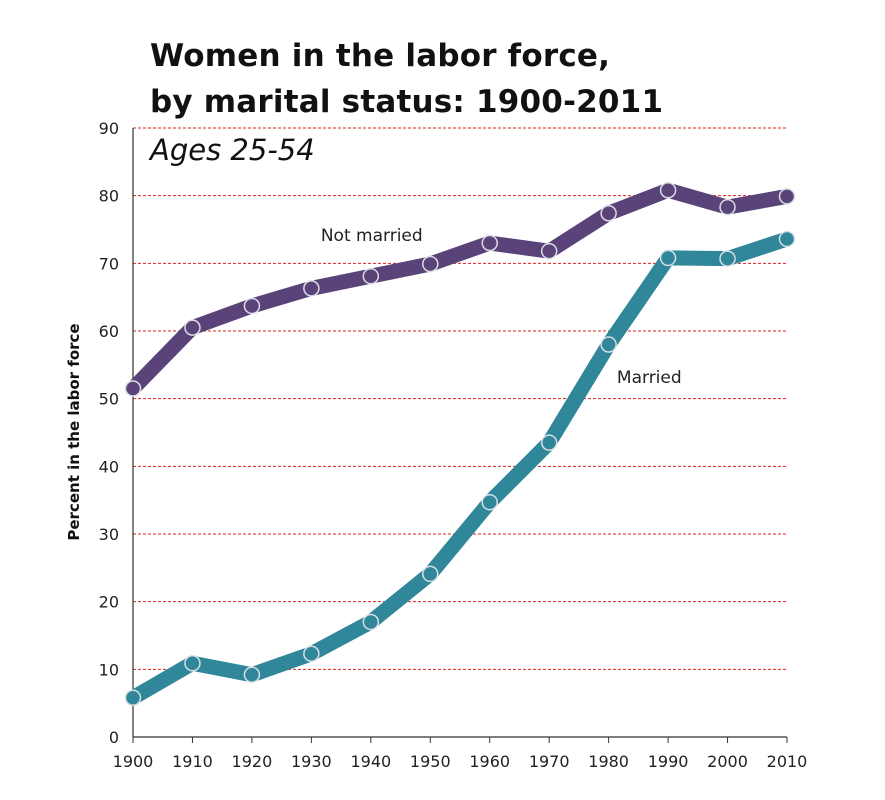 The image size is (885, 800). I want to click on data-point-married-2010, so click(787, 239).